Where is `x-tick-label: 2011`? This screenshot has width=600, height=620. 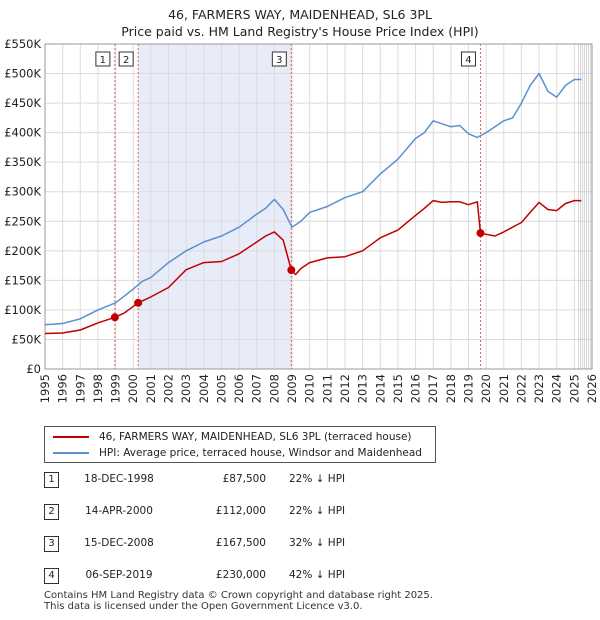 x-tick-label: 2011 is located at coordinates (327, 388).